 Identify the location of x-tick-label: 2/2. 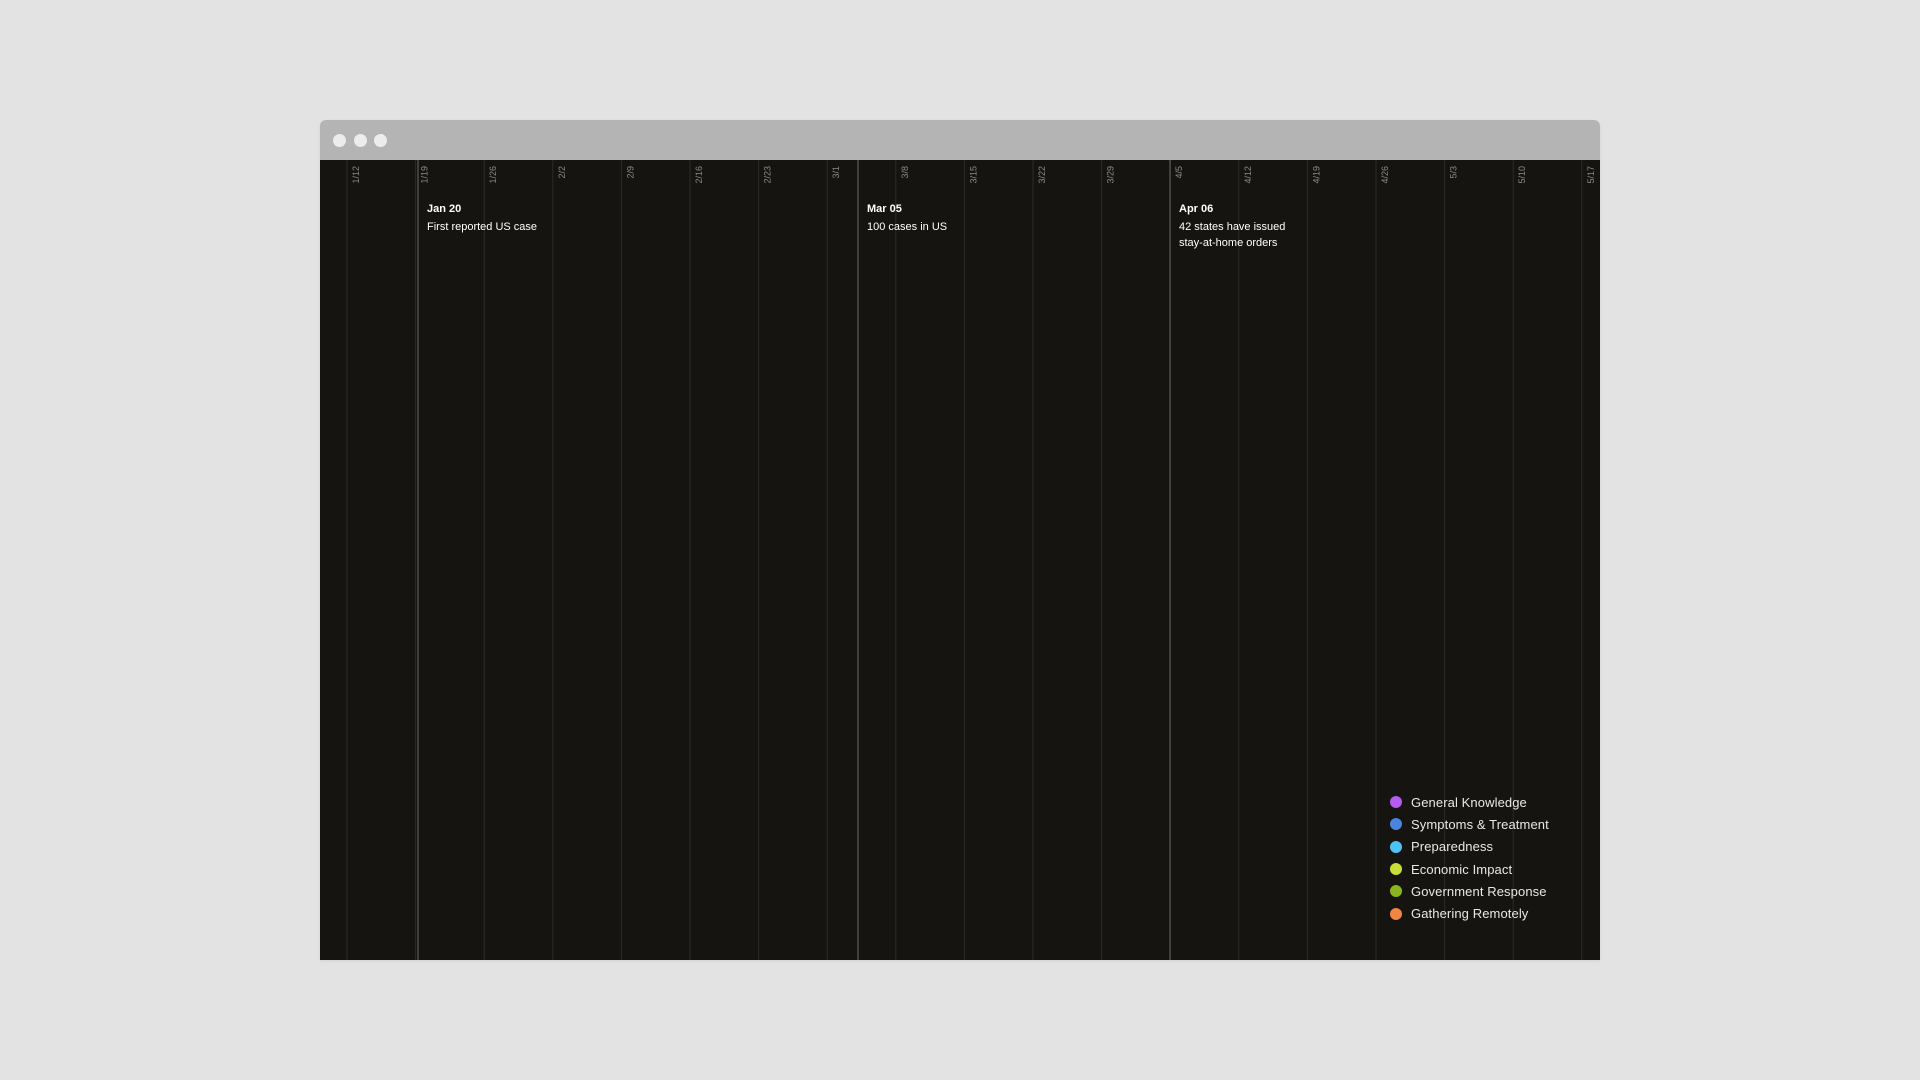
(562, 172).